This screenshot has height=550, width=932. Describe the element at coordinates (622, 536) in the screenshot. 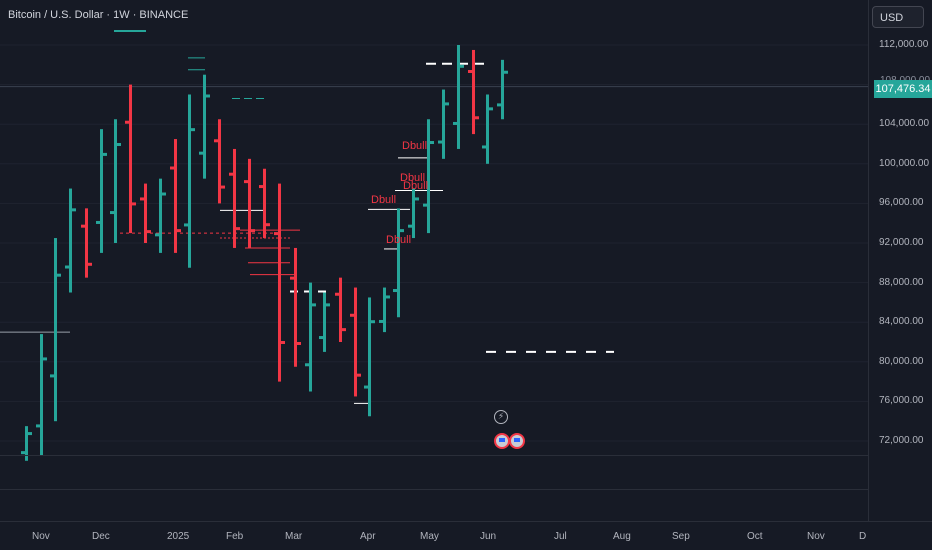

I see `time-tick-label: Aug` at that location.